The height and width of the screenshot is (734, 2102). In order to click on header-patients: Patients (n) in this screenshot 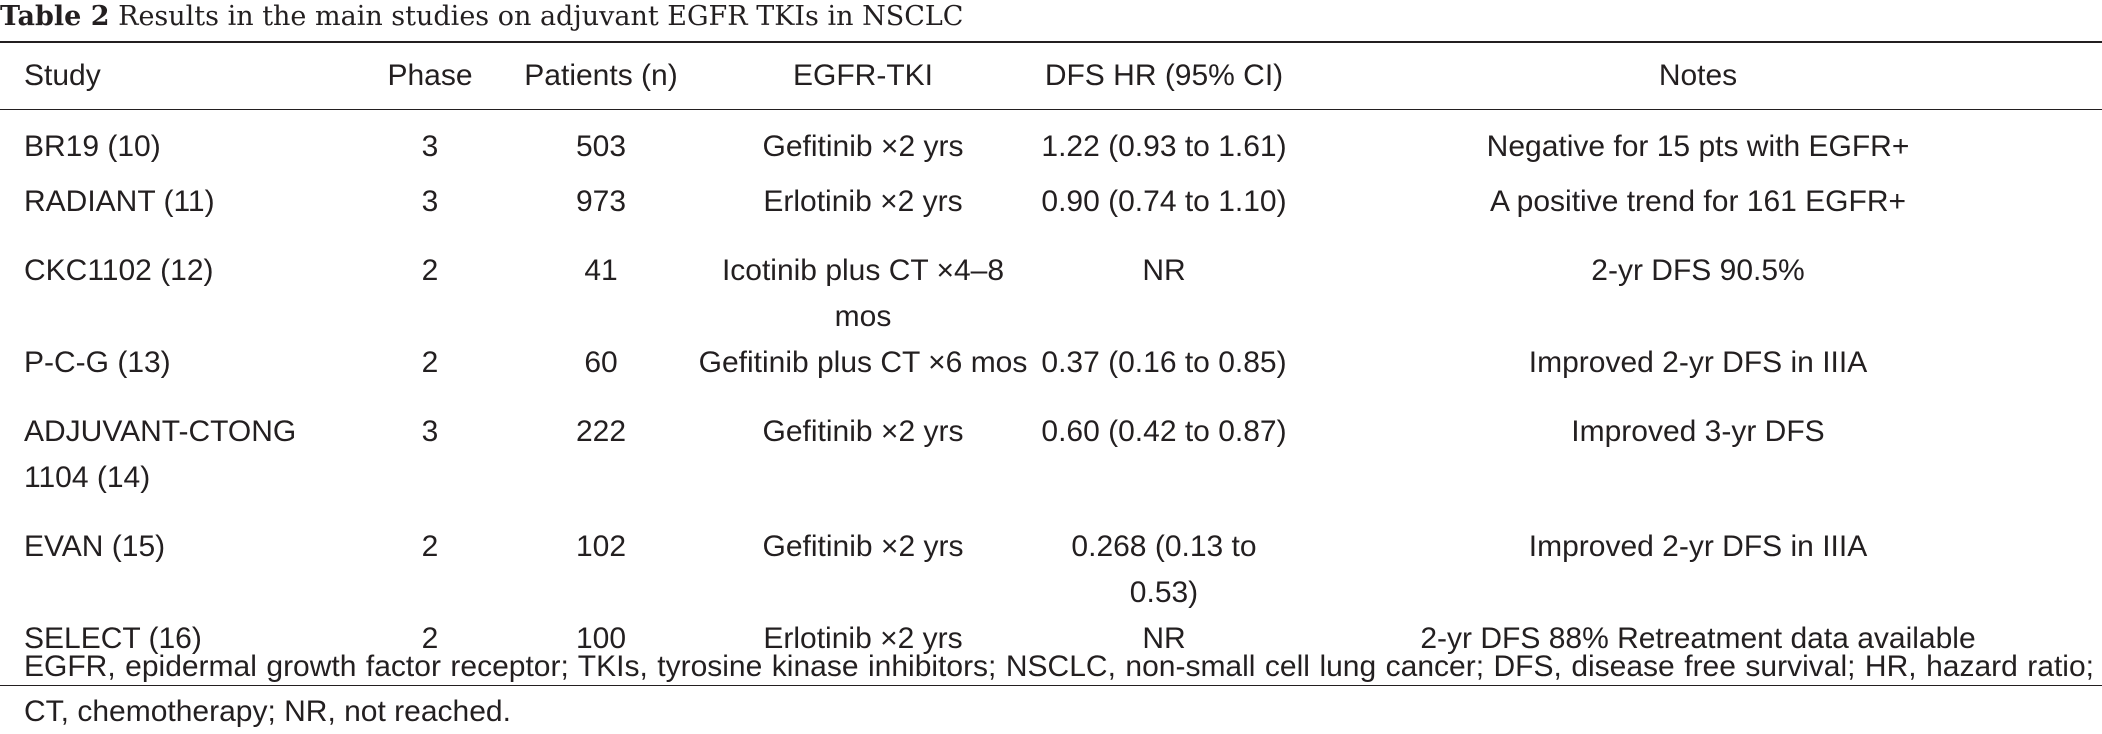, I will do `click(601, 75)`.